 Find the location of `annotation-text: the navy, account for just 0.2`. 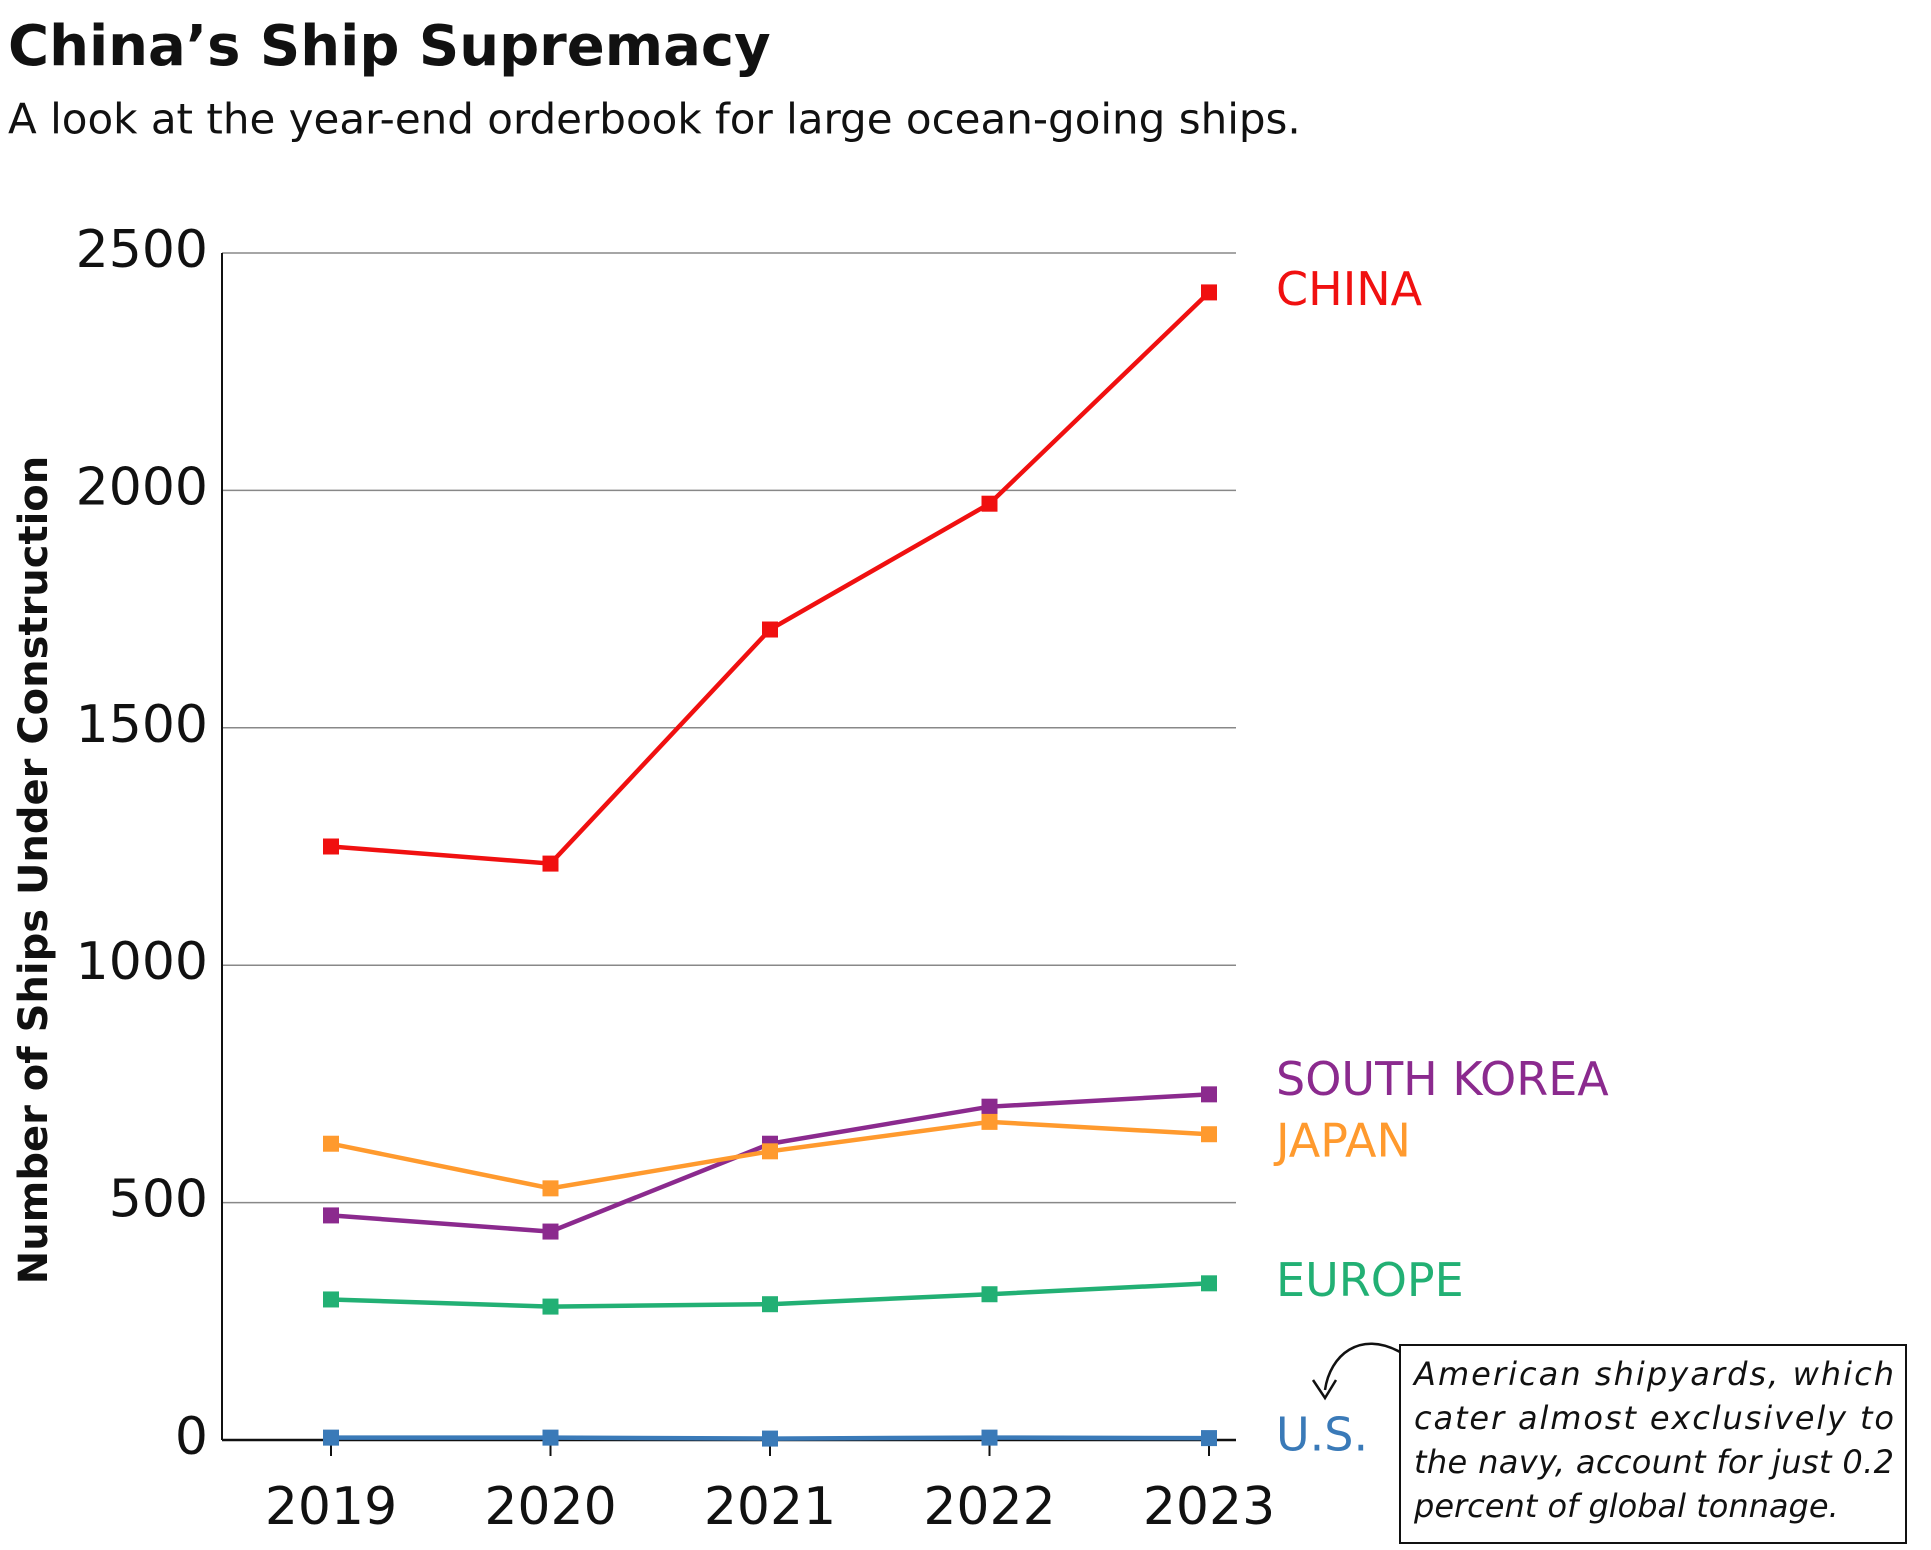

annotation-text: the navy, account for just 0.2 is located at coordinates (1654, 1462).